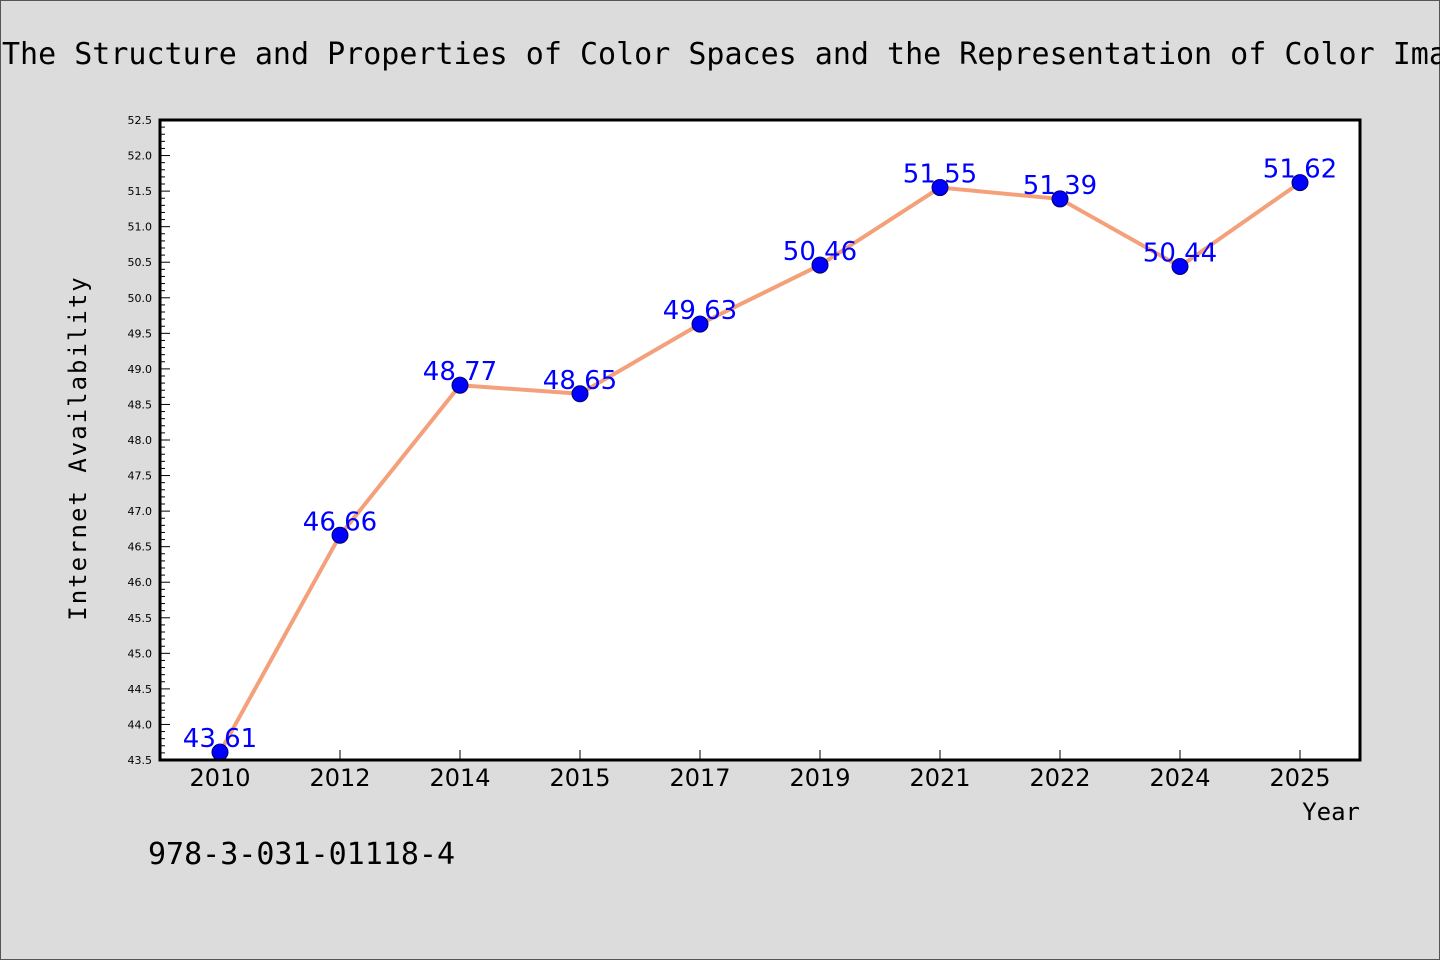 The width and height of the screenshot is (1440, 960). I want to click on y-tick-label: 47.5, so click(140, 476).